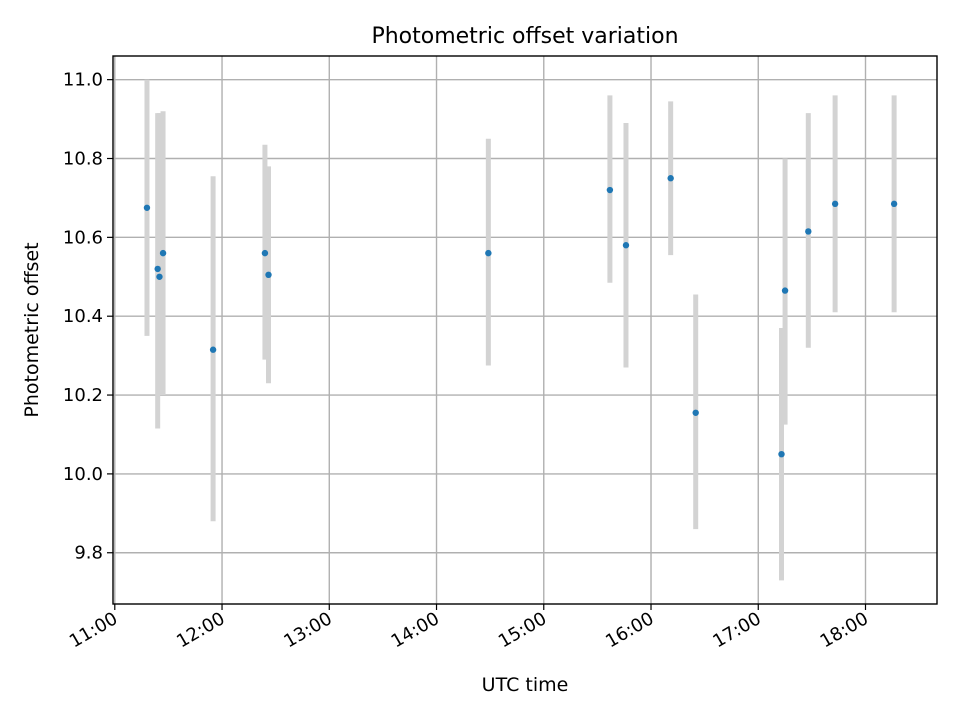 The height and width of the screenshot is (720, 960). What do you see at coordinates (83, 80) in the screenshot?
I see `y-tick-label: 11.0` at bounding box center [83, 80].